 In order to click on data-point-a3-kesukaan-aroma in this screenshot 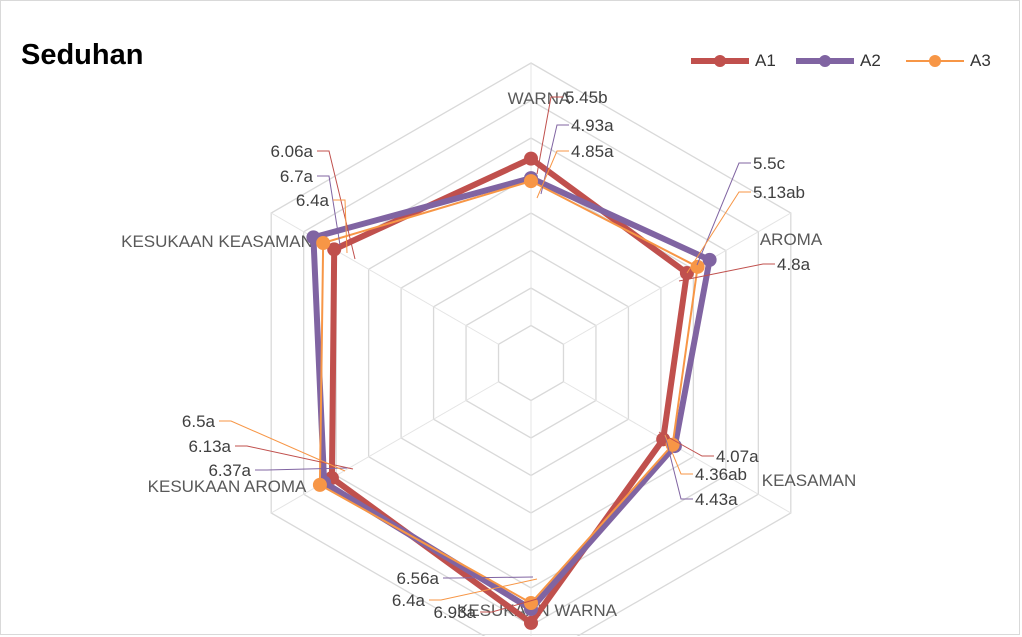, I will do `click(319, 484)`.